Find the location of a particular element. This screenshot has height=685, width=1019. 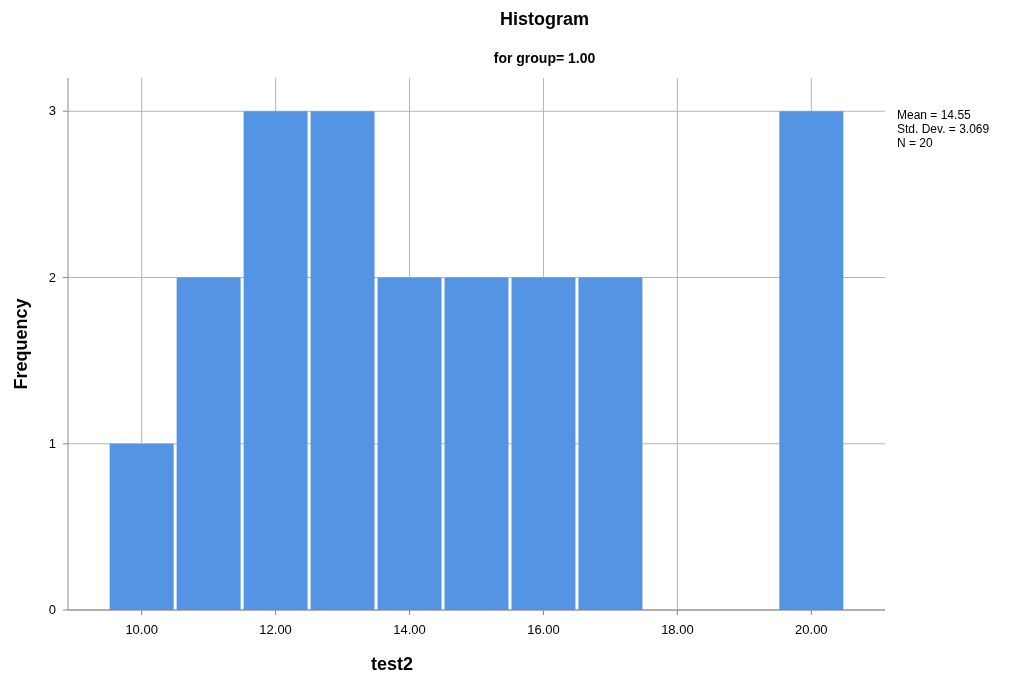

x-tick-label: 12.00 is located at coordinates (275, 629).